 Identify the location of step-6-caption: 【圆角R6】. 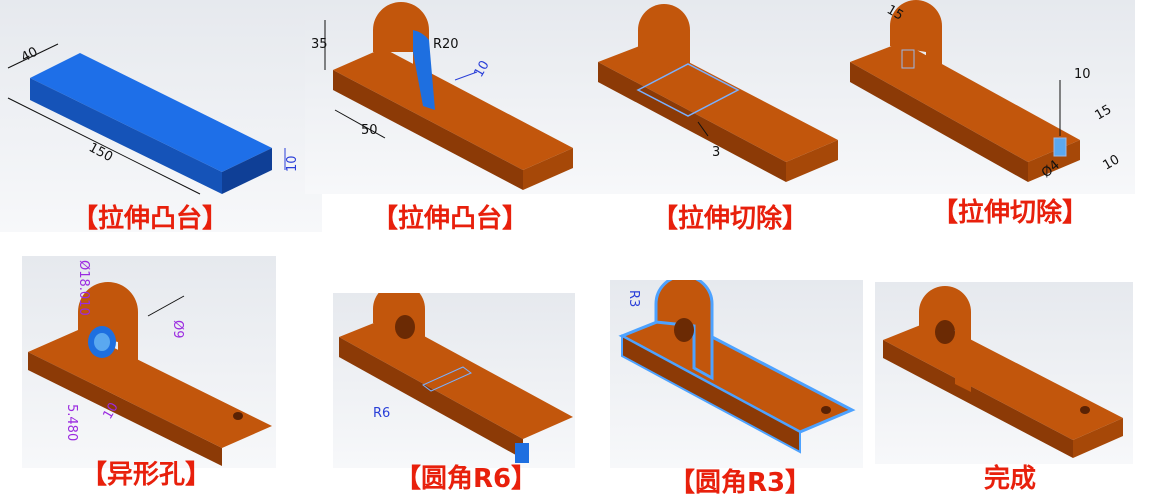
(466, 479).